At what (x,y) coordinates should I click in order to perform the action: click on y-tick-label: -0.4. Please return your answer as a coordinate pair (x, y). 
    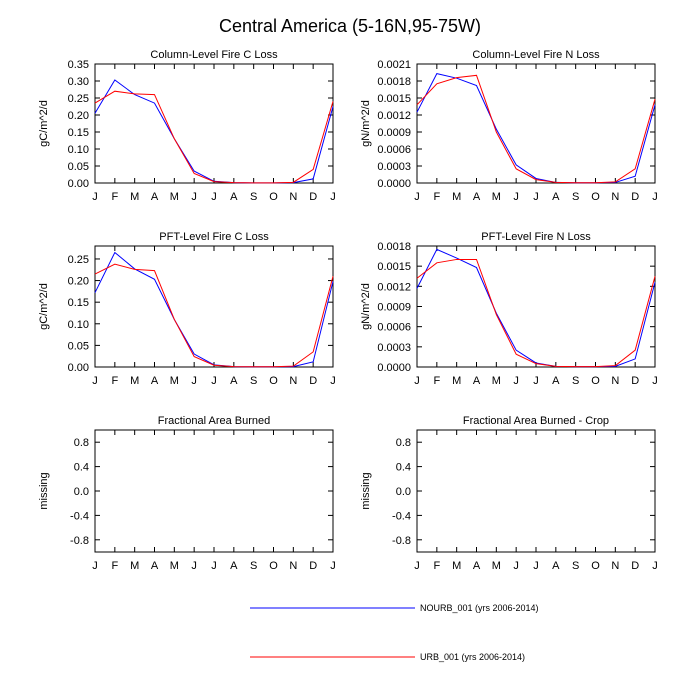
    Looking at the image, I should click on (401, 516).